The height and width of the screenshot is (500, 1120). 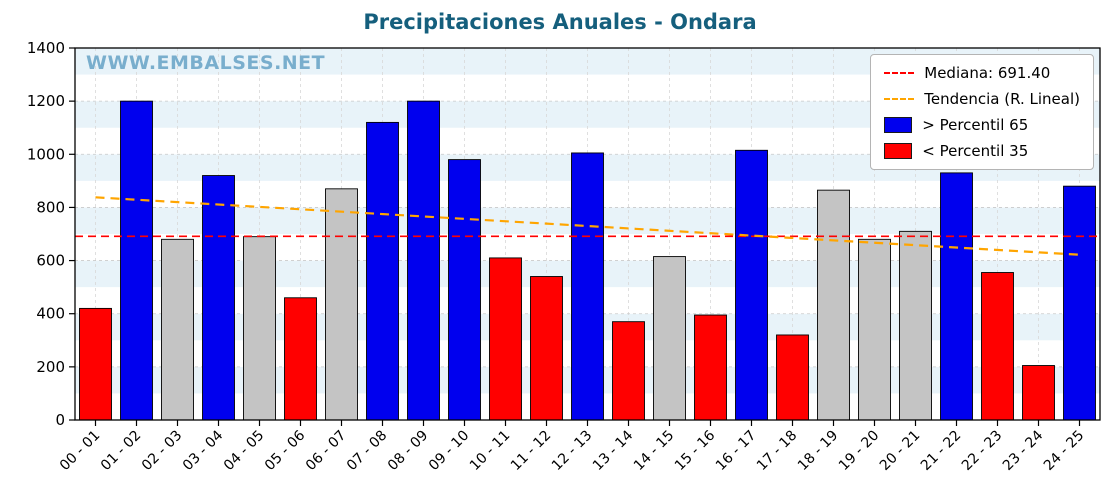 I want to click on x-tick-label: 18 - 19, so click(x=818, y=451).